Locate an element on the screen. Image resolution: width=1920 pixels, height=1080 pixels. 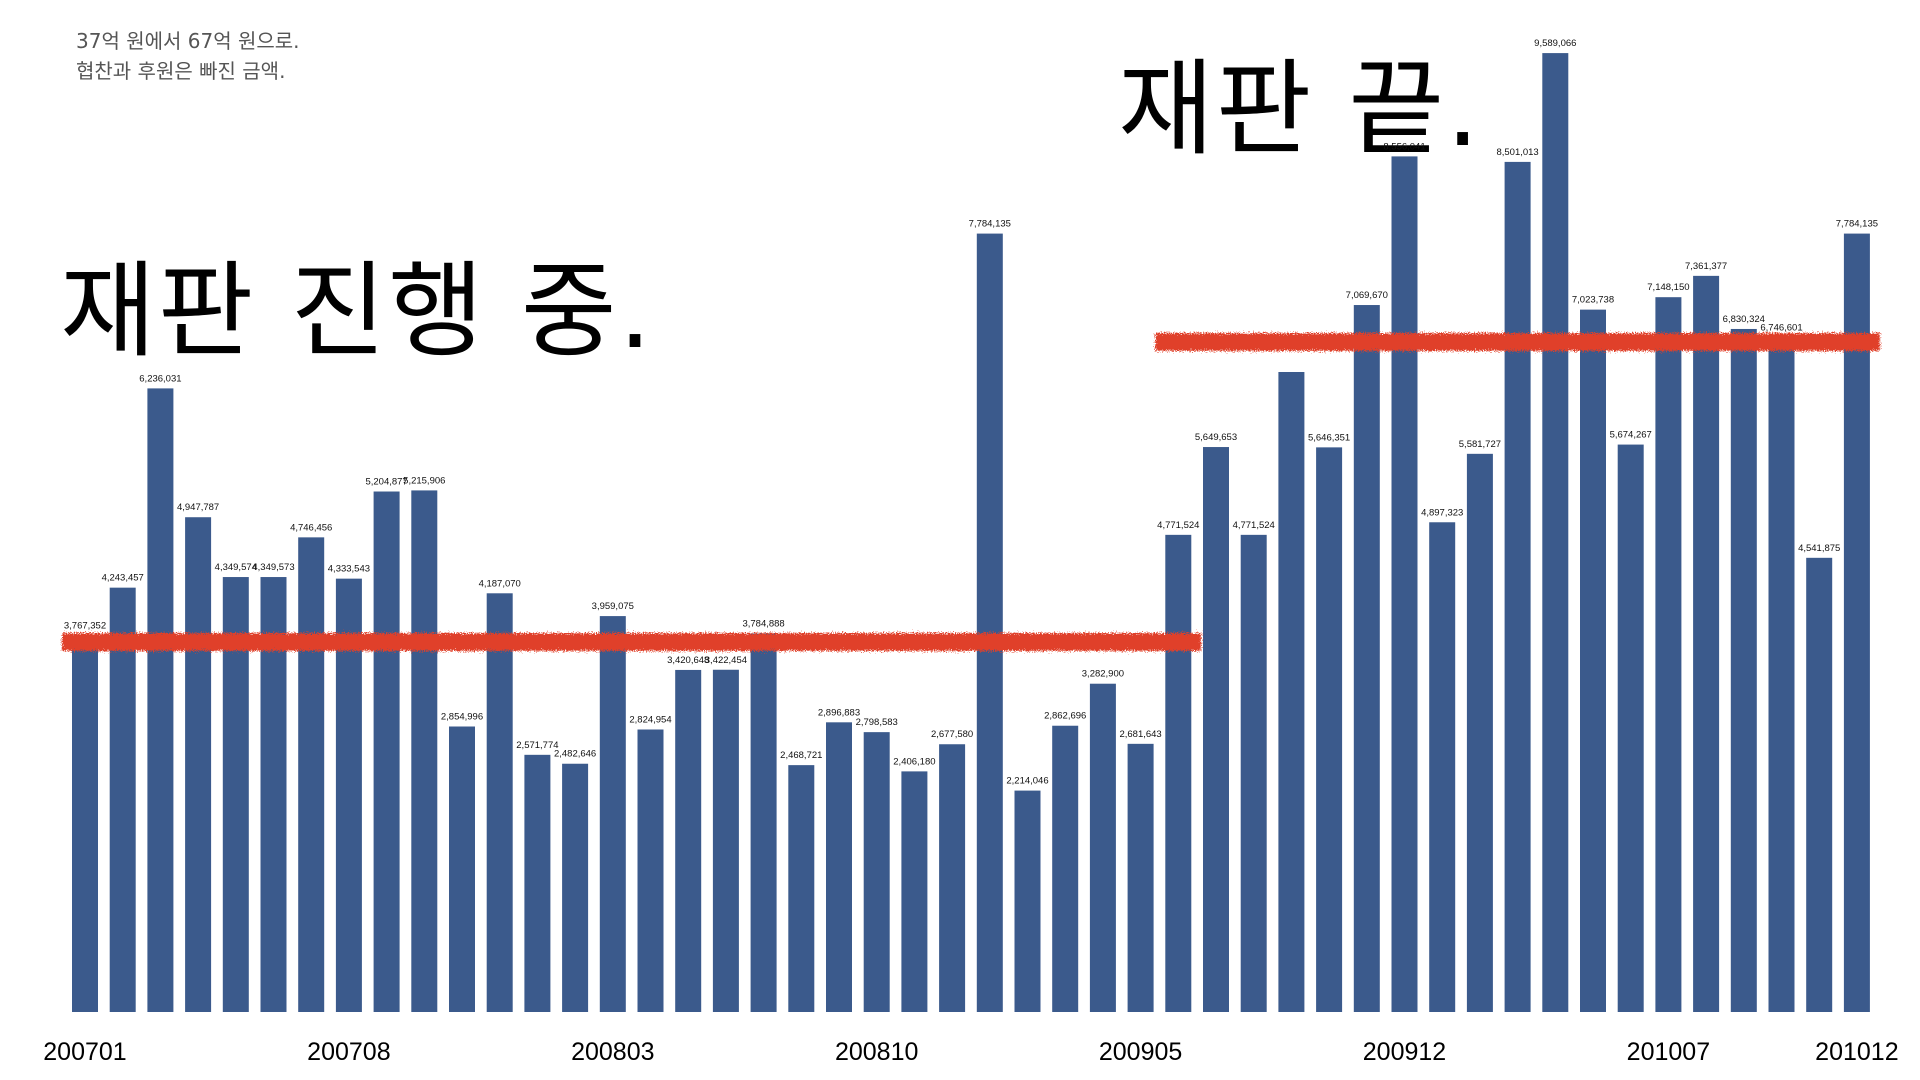
data-label-46: 4,541,875 is located at coordinates (1819, 548).